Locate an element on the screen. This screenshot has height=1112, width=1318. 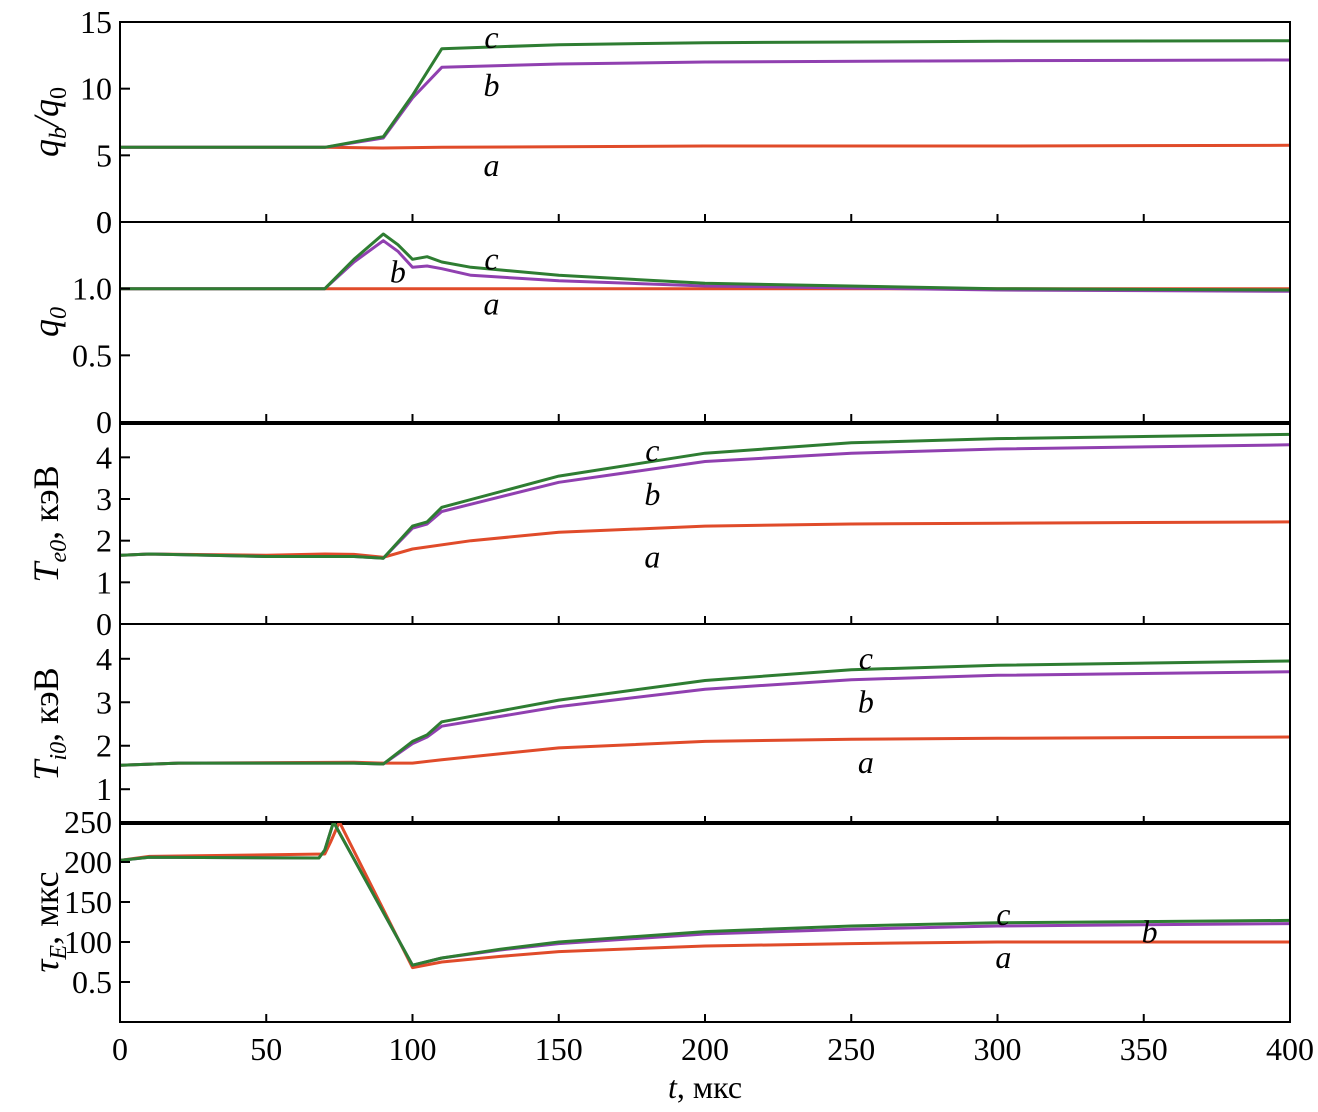
series-tauE-b is located at coordinates (705, 894).